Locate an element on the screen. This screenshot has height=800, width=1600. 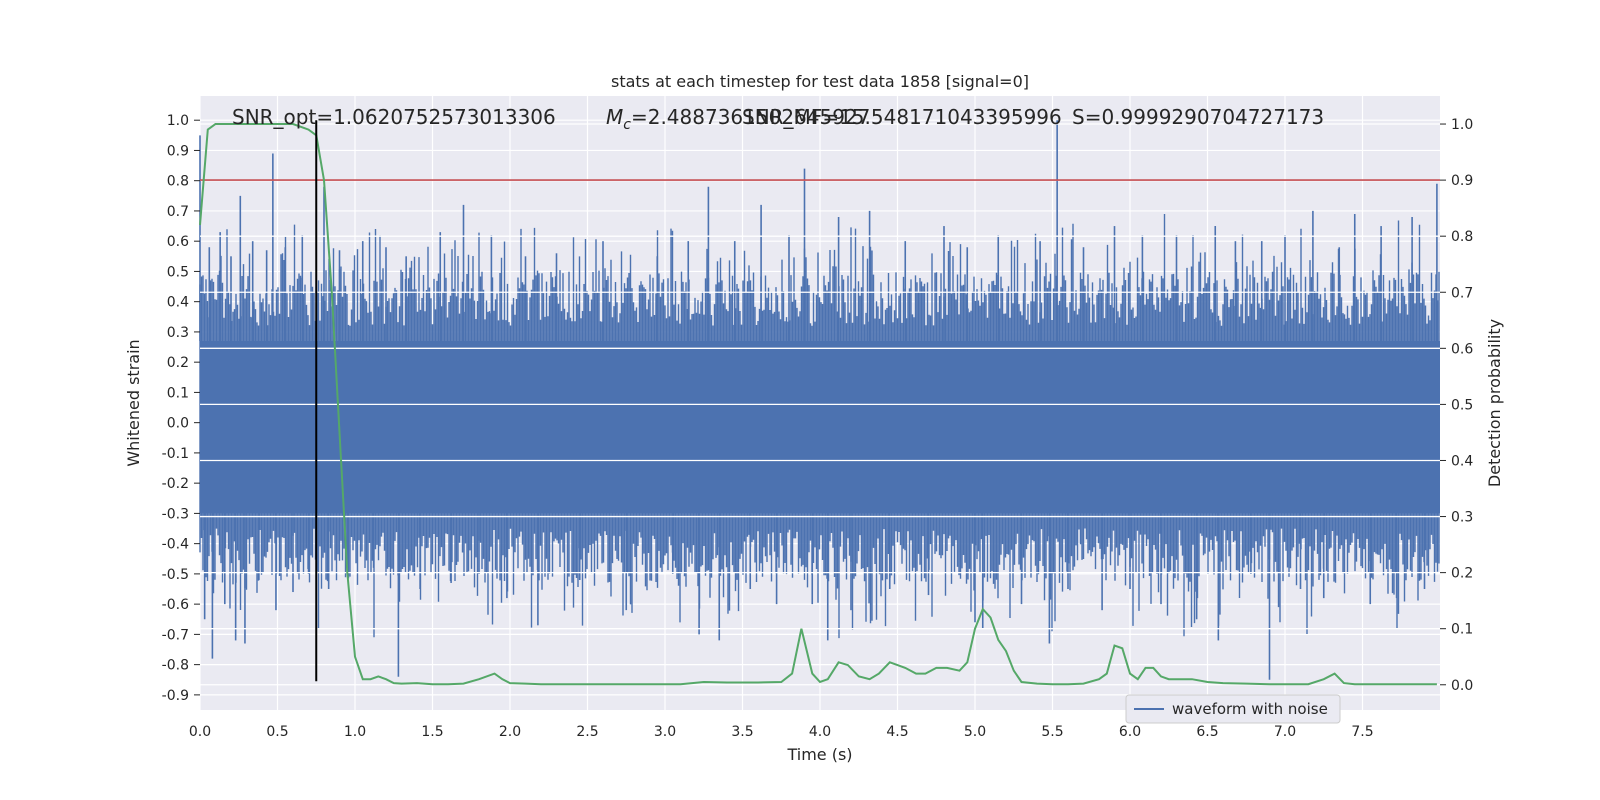
x-tick-label: 2.5 is located at coordinates (587, 732).